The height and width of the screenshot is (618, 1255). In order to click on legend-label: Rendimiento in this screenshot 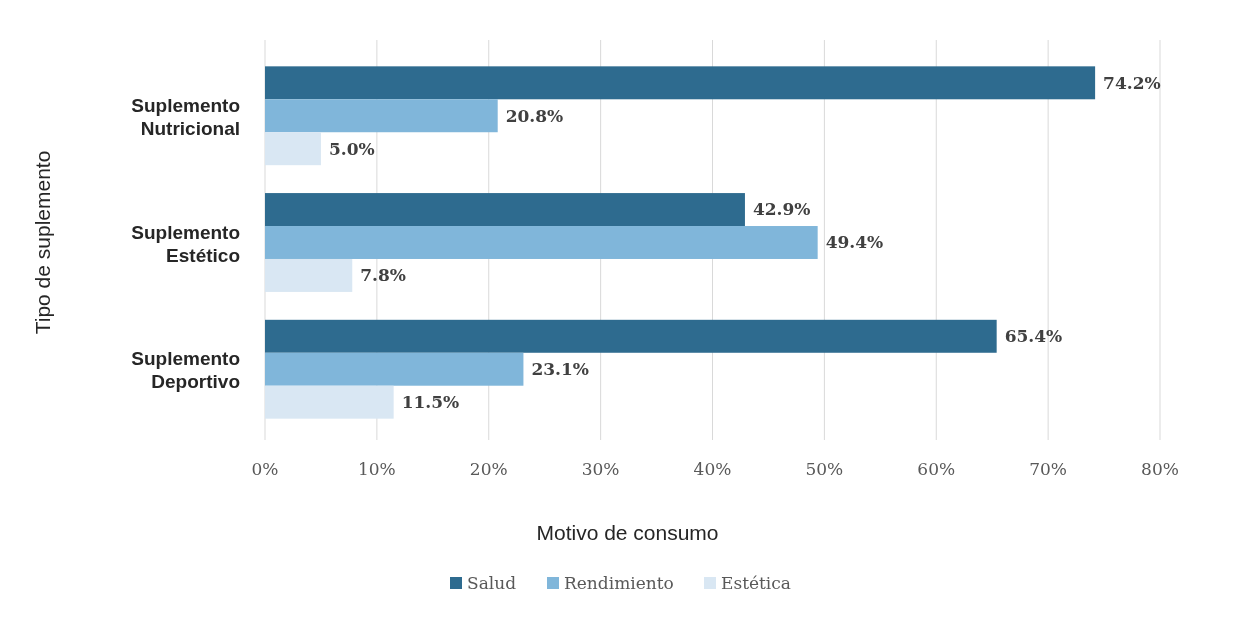, I will do `click(619, 582)`.